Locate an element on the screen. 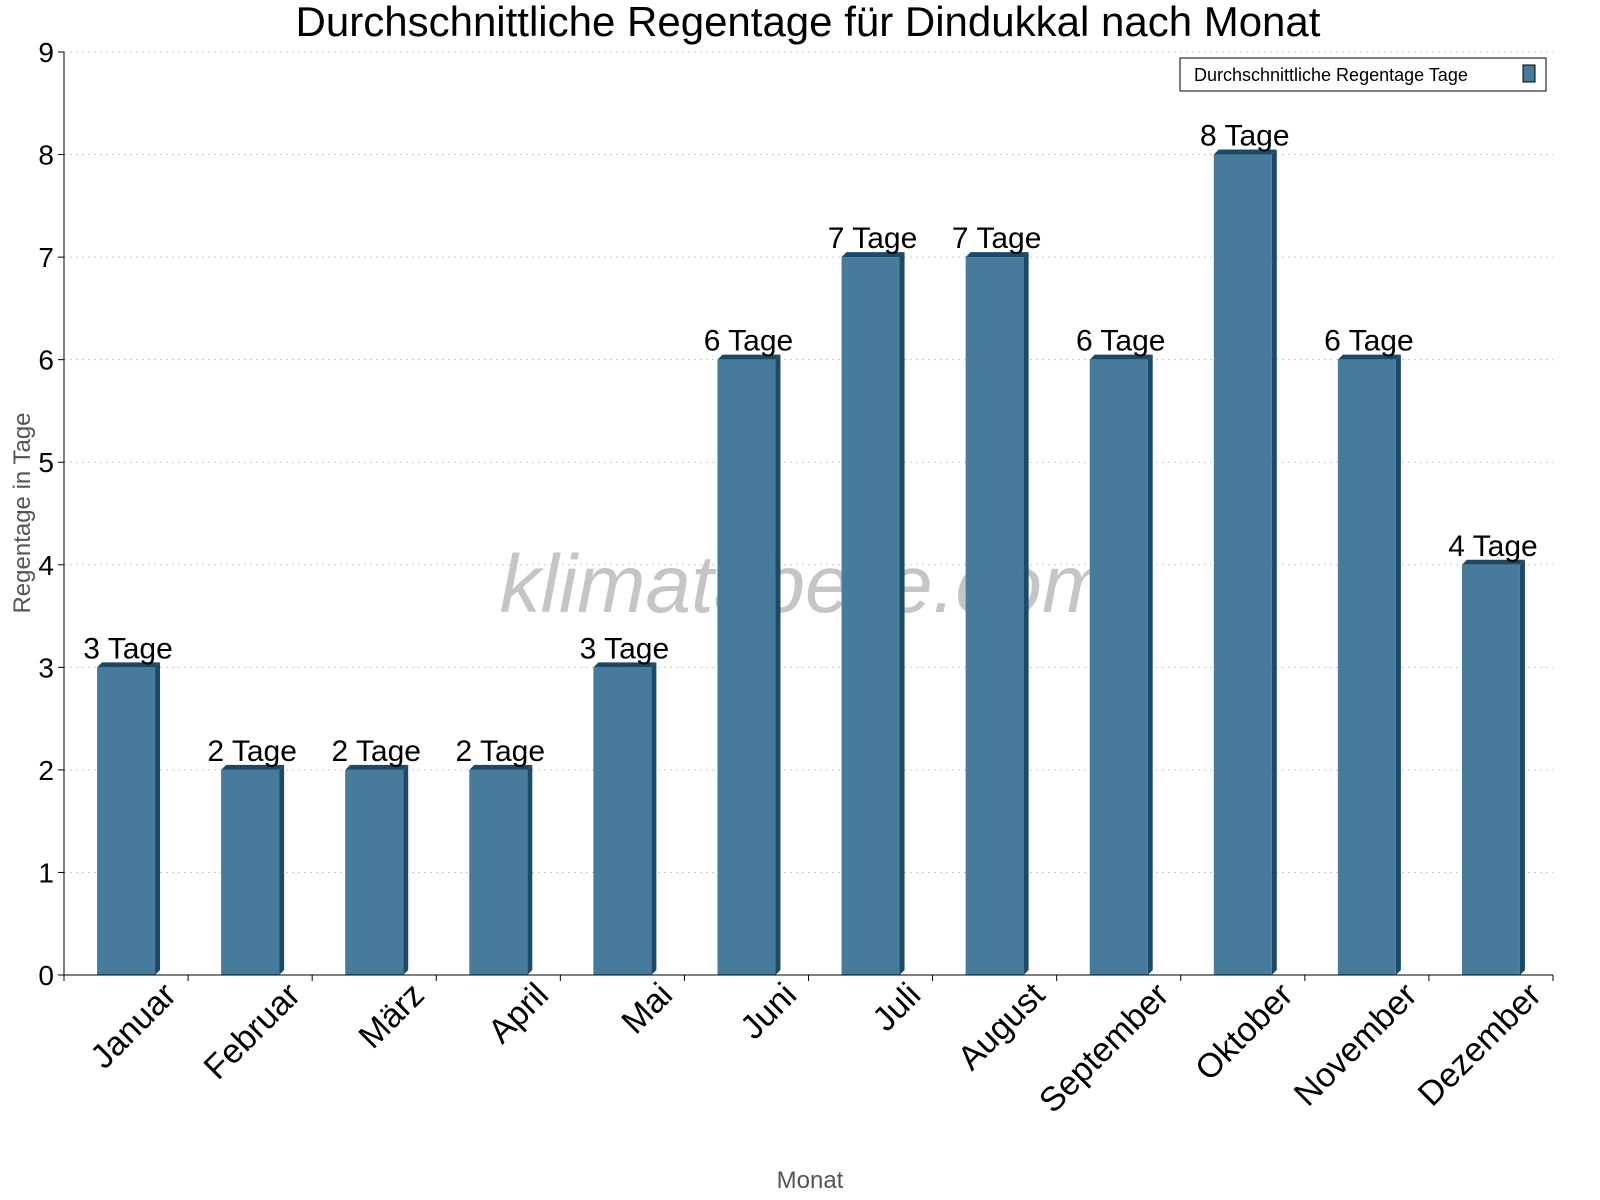 Image resolution: width=1600 pixels, height=1200 pixels. bar-juli is located at coordinates (873, 614).